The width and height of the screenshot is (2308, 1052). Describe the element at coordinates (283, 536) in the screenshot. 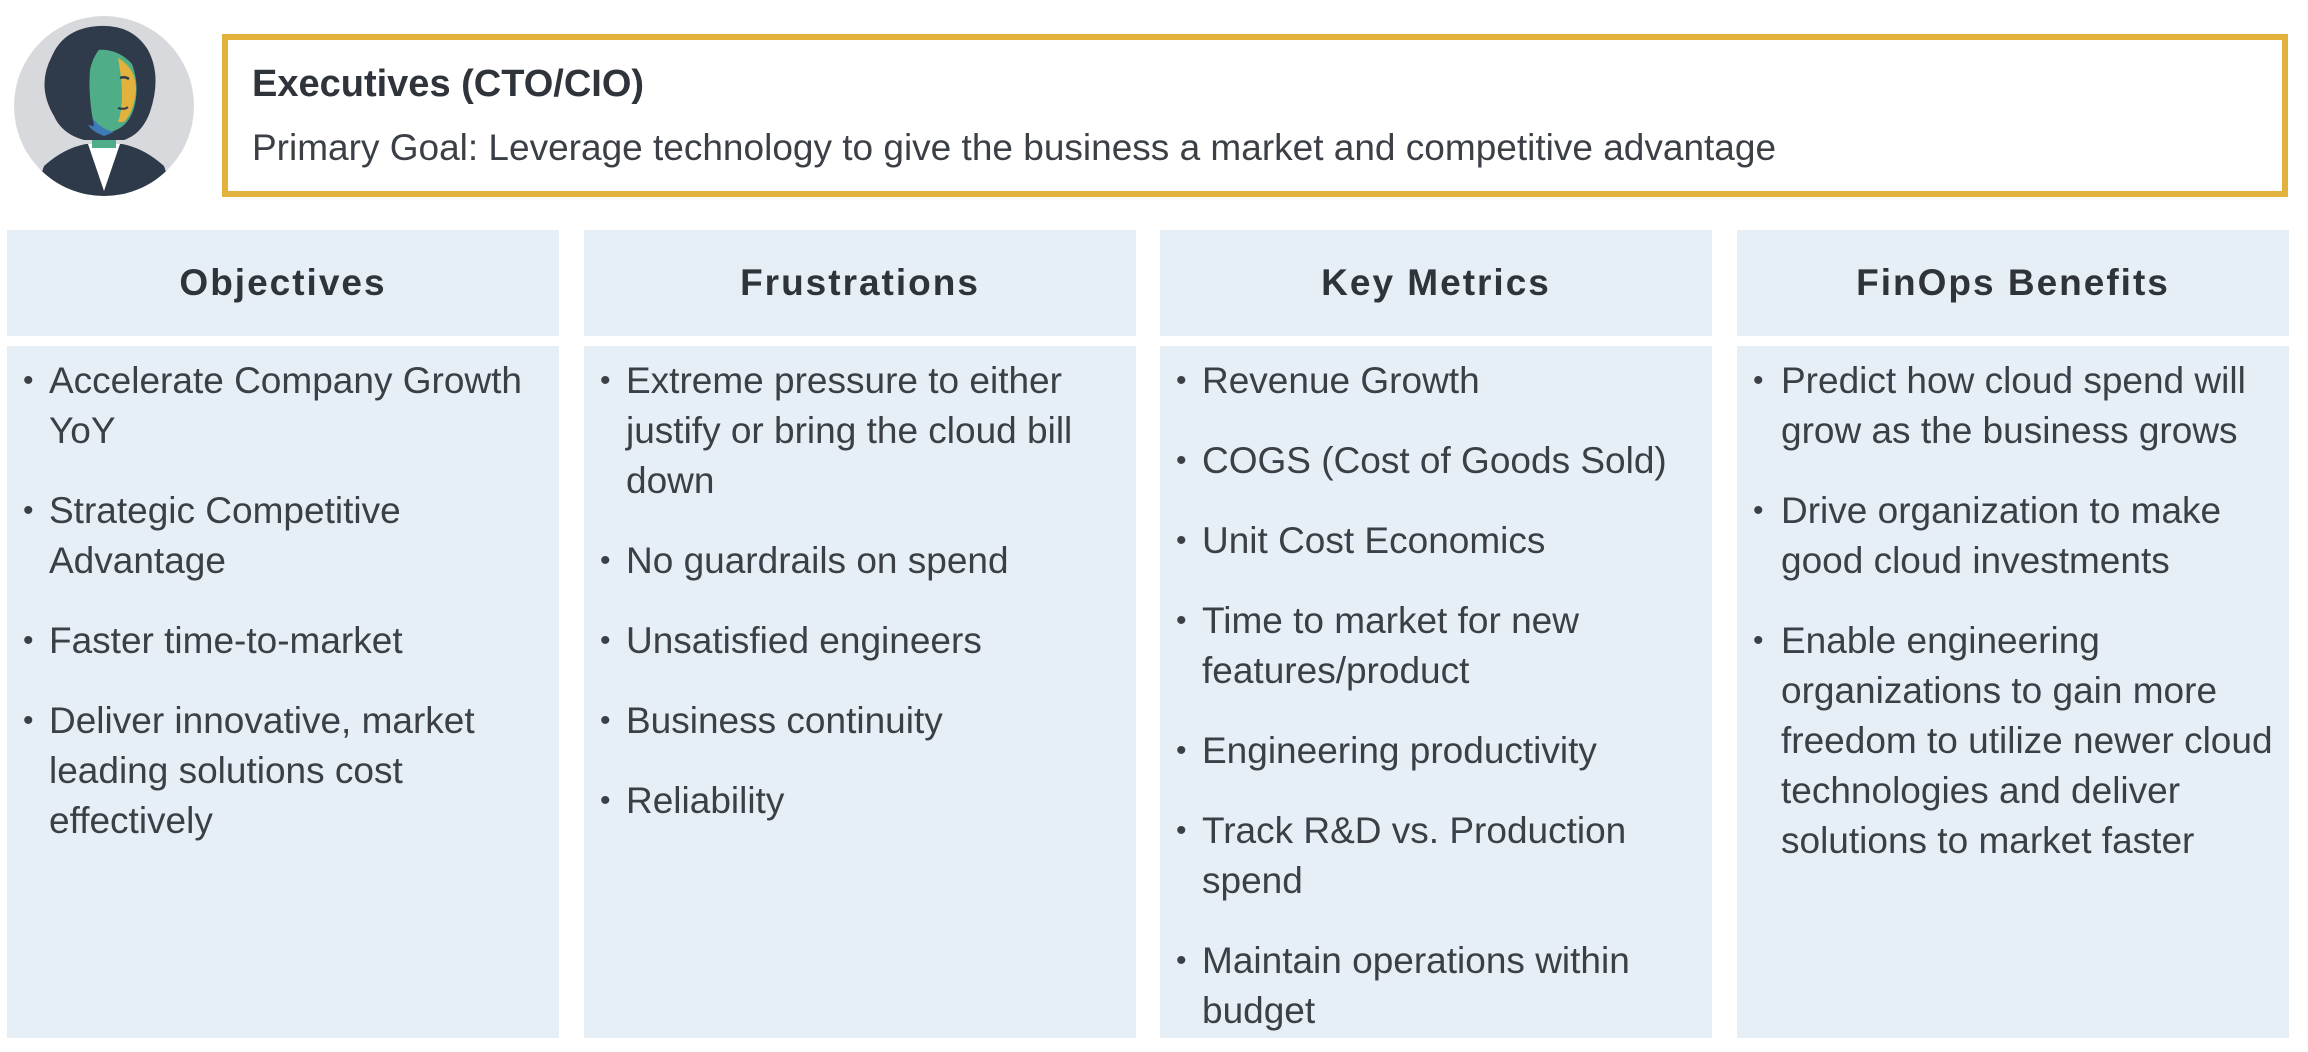

I see `list-item: • Strategic Competitive Advantage` at that location.